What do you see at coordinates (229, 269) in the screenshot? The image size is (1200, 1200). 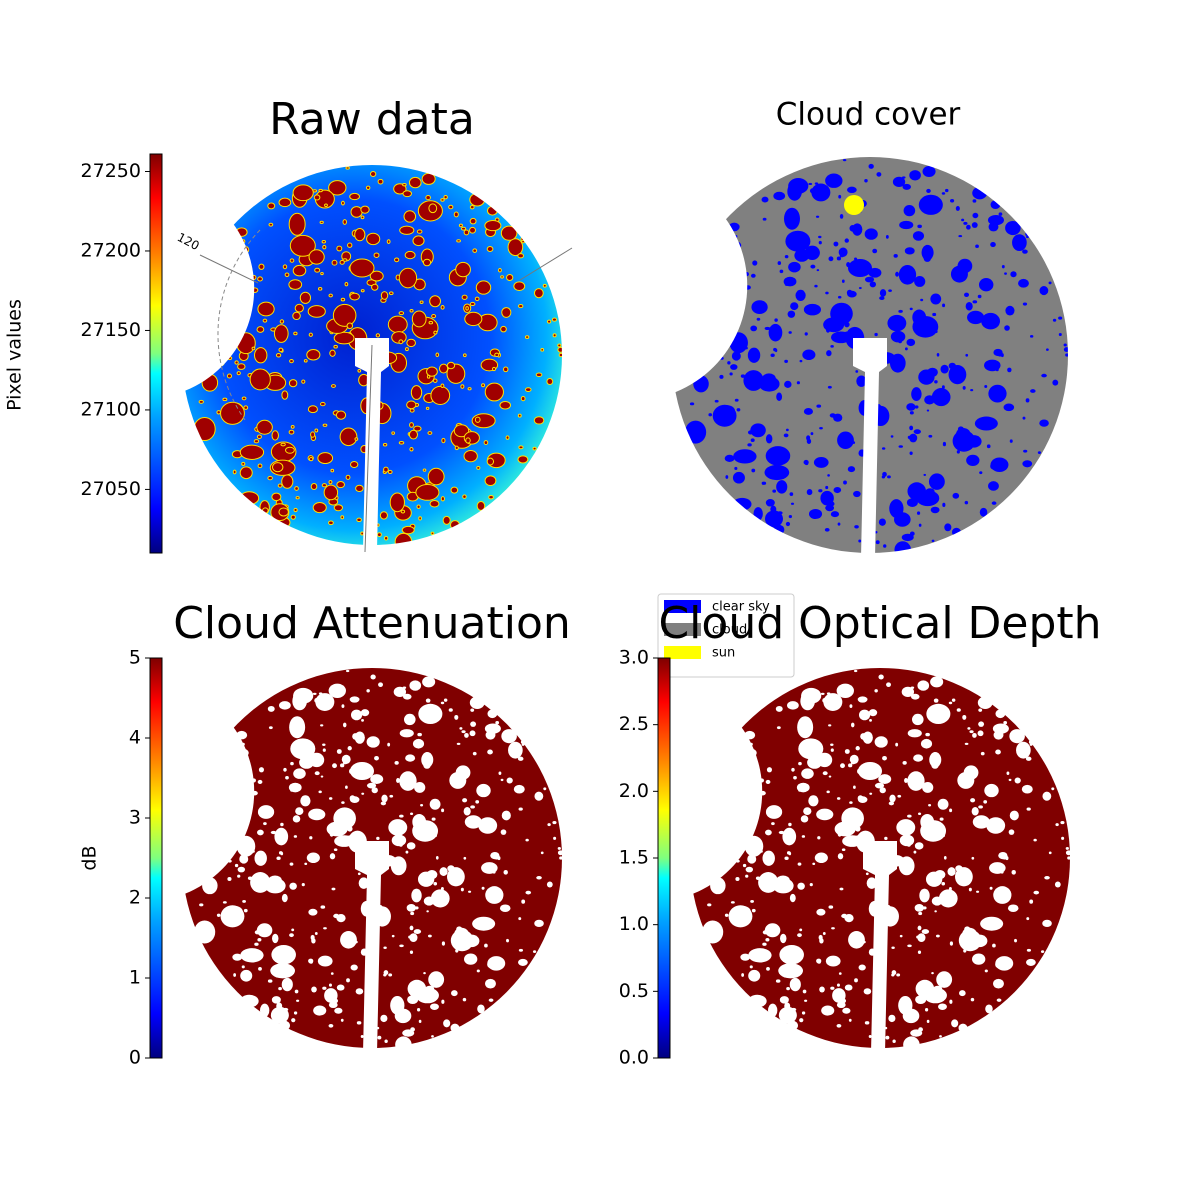 I see `polar-spoke` at bounding box center [229, 269].